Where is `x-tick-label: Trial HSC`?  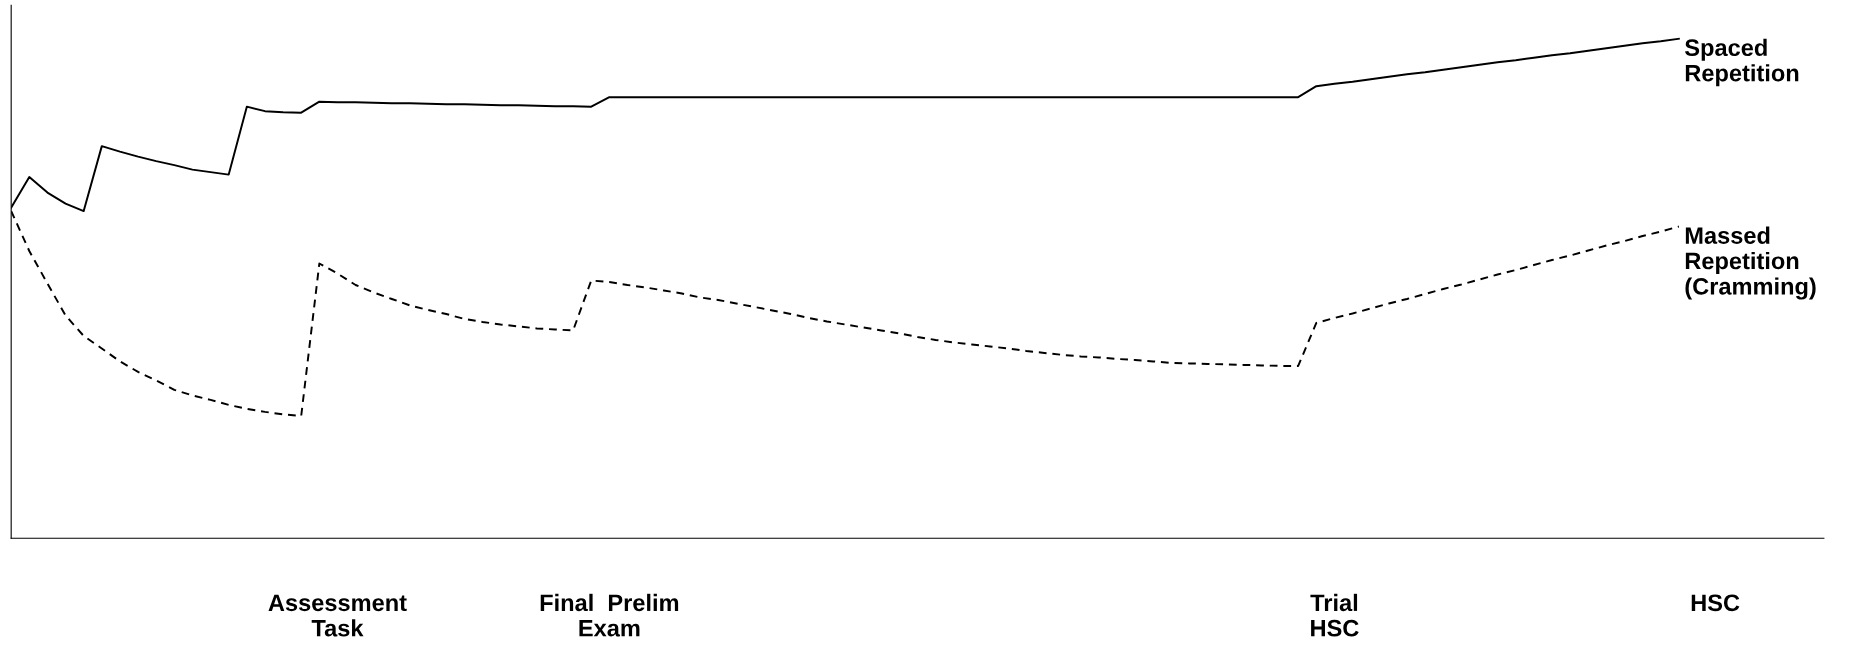 x-tick-label: Trial HSC is located at coordinates (1334, 615).